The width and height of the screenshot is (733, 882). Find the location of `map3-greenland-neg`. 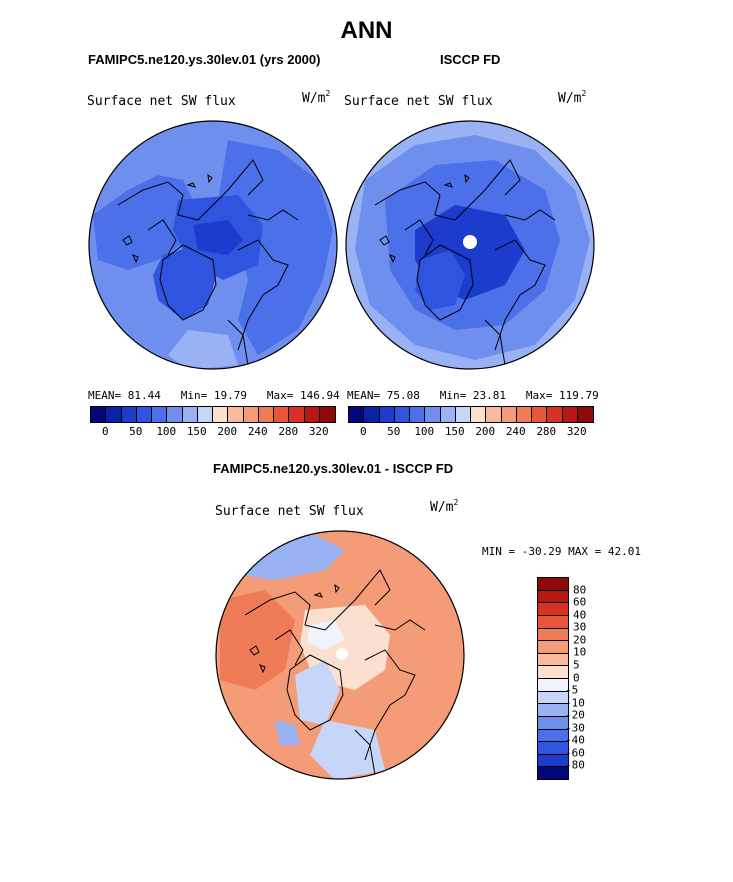

map3-greenland-neg is located at coordinates (317, 692).